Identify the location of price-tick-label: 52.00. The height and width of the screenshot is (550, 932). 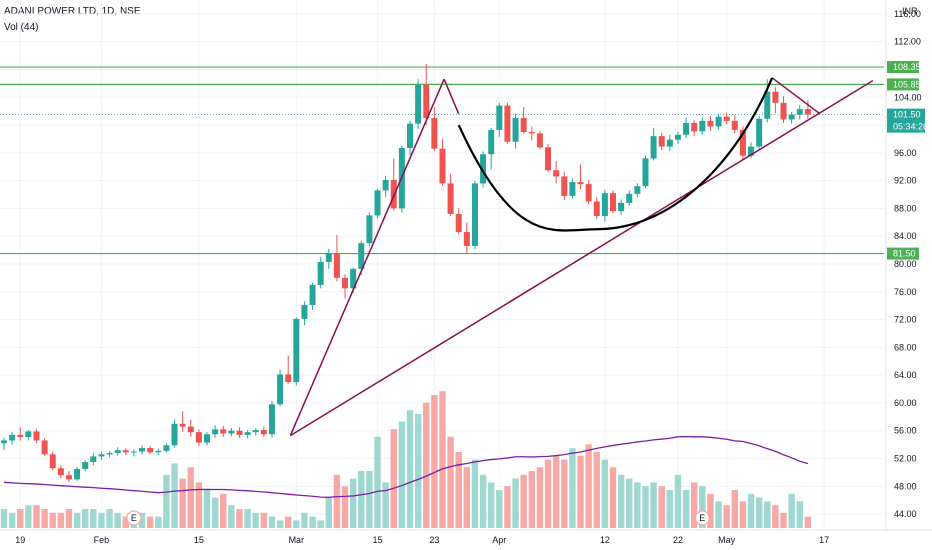
(905, 459).